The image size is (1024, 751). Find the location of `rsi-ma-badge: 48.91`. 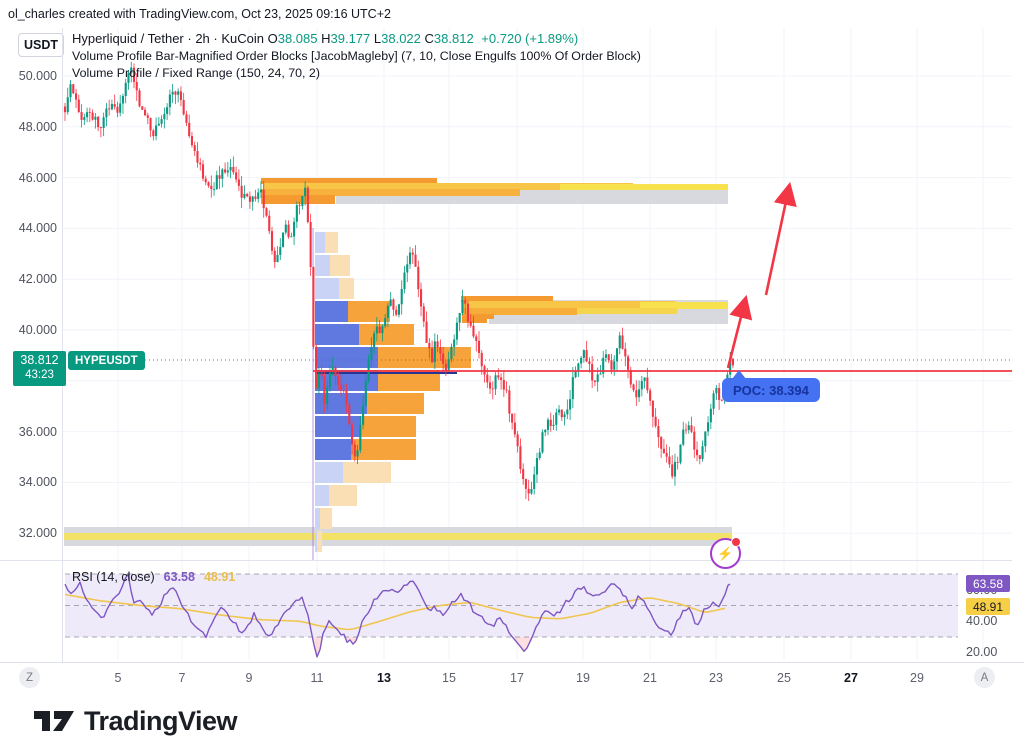

rsi-ma-badge: 48.91 is located at coordinates (988, 606).